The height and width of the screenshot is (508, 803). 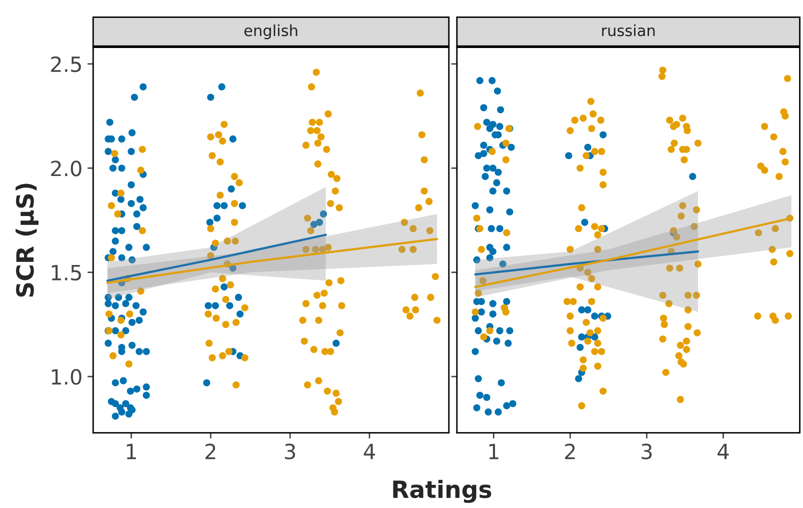 What do you see at coordinates (27, 240) in the screenshot?
I see `y-axis-title: SCR (μS)` at bounding box center [27, 240].